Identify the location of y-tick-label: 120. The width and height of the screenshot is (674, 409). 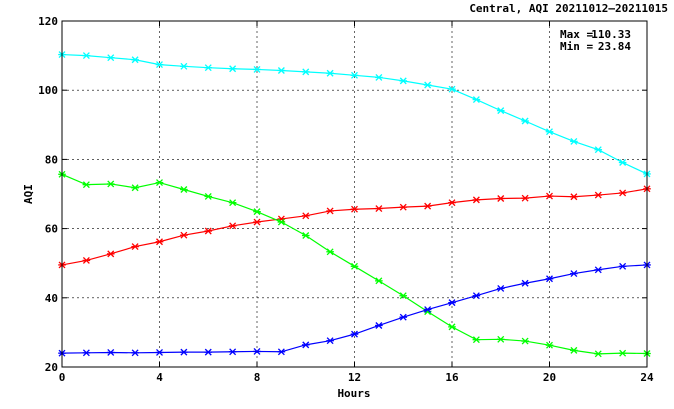
(48, 21).